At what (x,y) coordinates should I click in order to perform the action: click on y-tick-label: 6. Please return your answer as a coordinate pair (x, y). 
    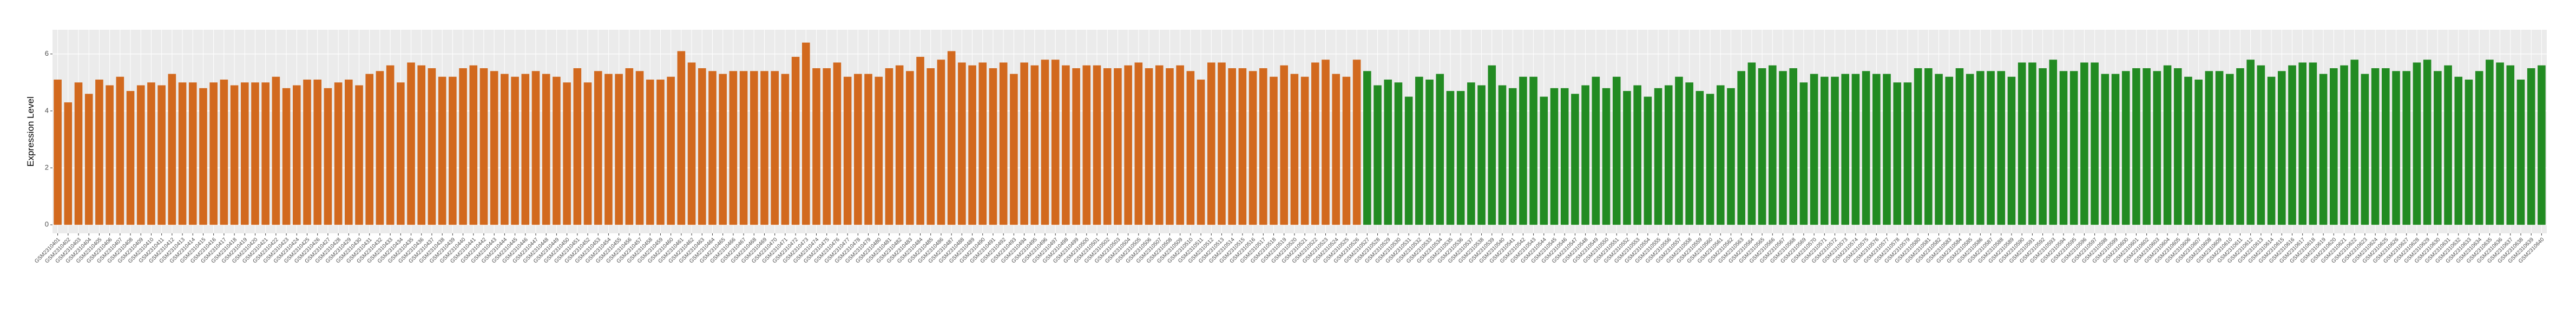
    Looking at the image, I should click on (47, 53).